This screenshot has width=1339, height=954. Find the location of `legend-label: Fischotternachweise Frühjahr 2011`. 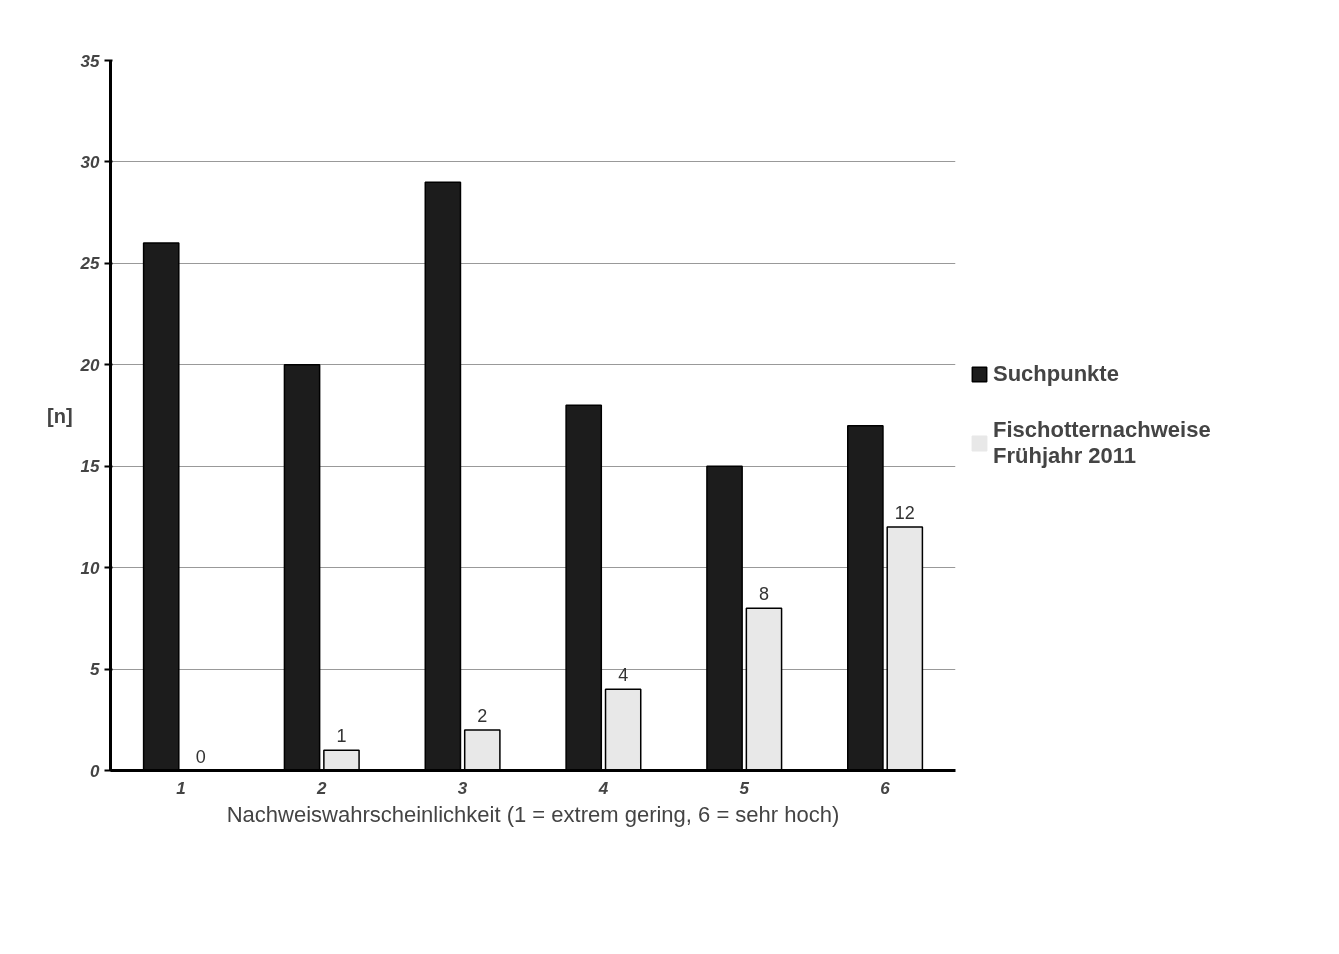

legend-label: Fischotternachweise Frühjahr 2011 is located at coordinates (1102, 443).